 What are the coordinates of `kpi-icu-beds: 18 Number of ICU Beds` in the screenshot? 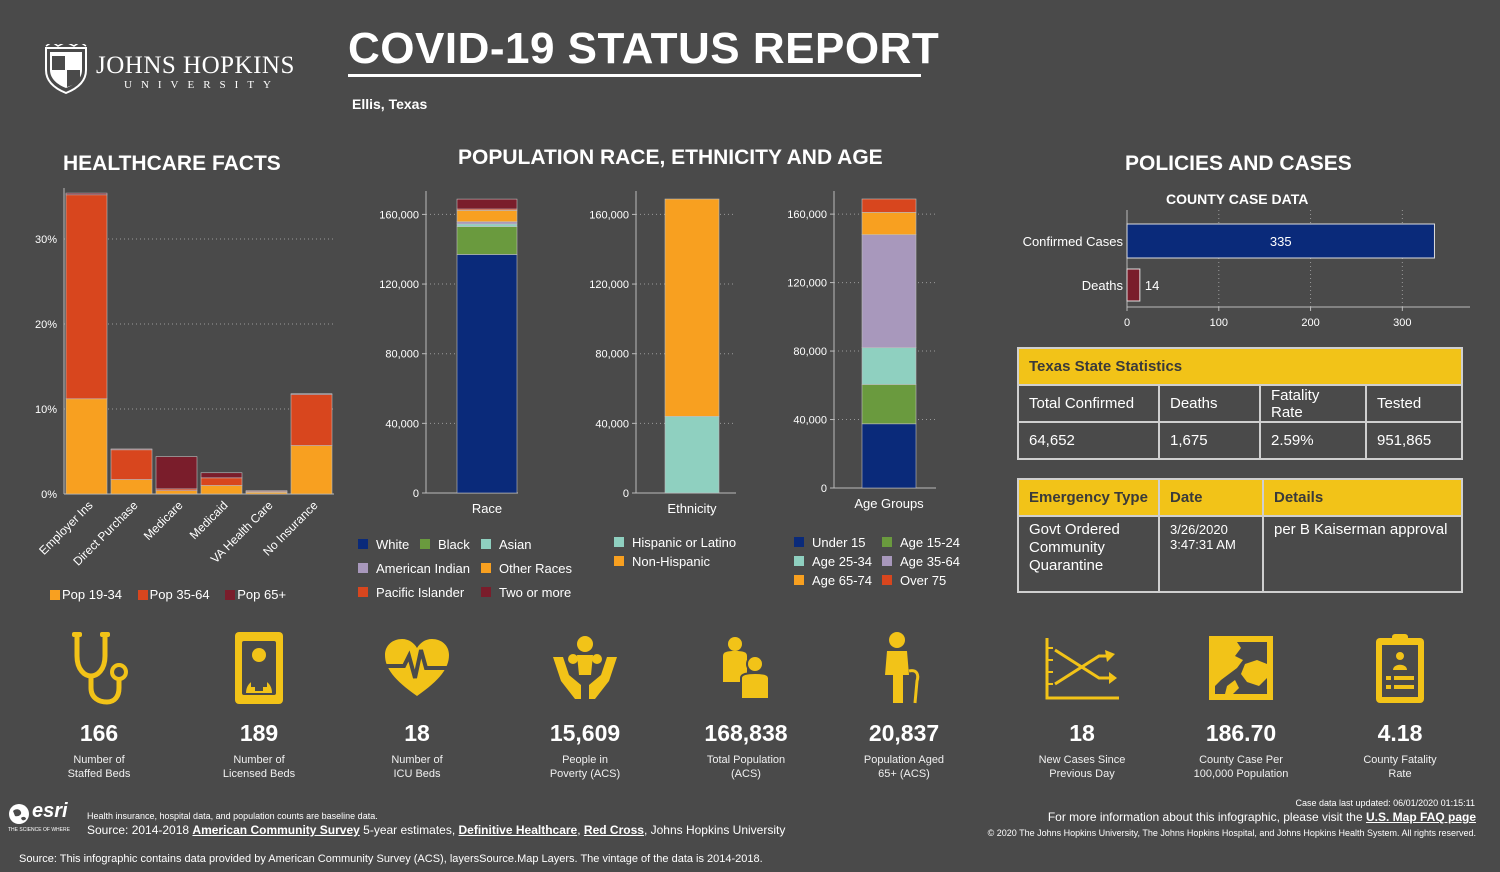 It's located at (417, 704).